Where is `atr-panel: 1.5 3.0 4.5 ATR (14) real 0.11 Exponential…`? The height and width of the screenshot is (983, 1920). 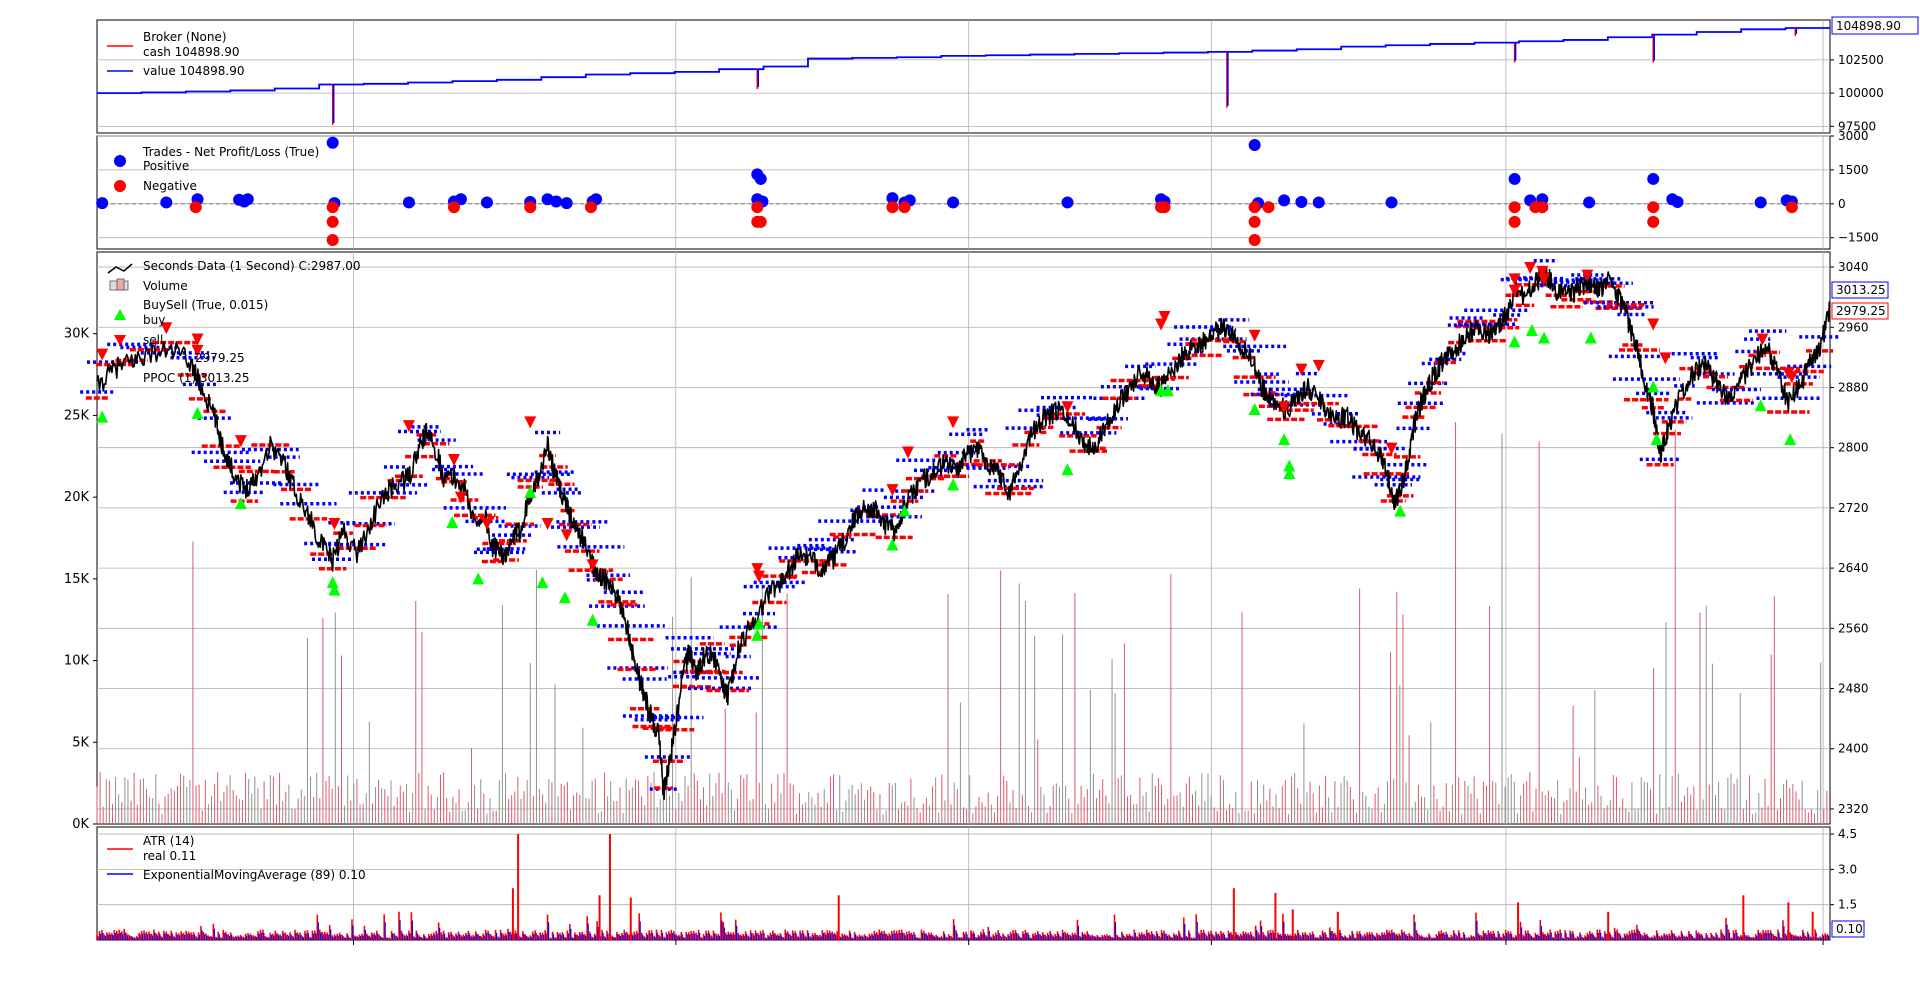 atr-panel: 1.5 3.0 4.5 ATR (14) real 0.11 Exponential… is located at coordinates (980, 883).